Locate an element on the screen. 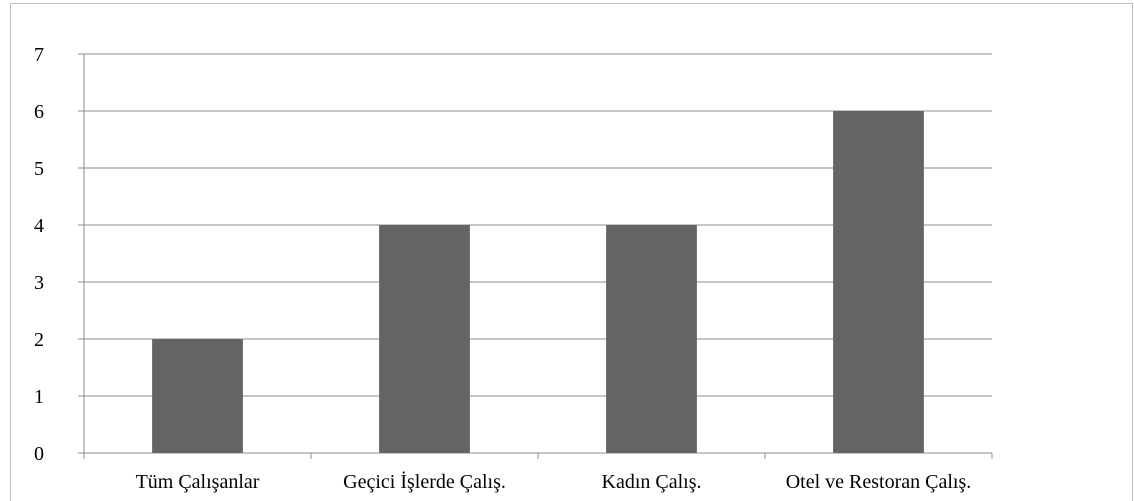  y-tick-label-6: 6 is located at coordinates (39, 112).